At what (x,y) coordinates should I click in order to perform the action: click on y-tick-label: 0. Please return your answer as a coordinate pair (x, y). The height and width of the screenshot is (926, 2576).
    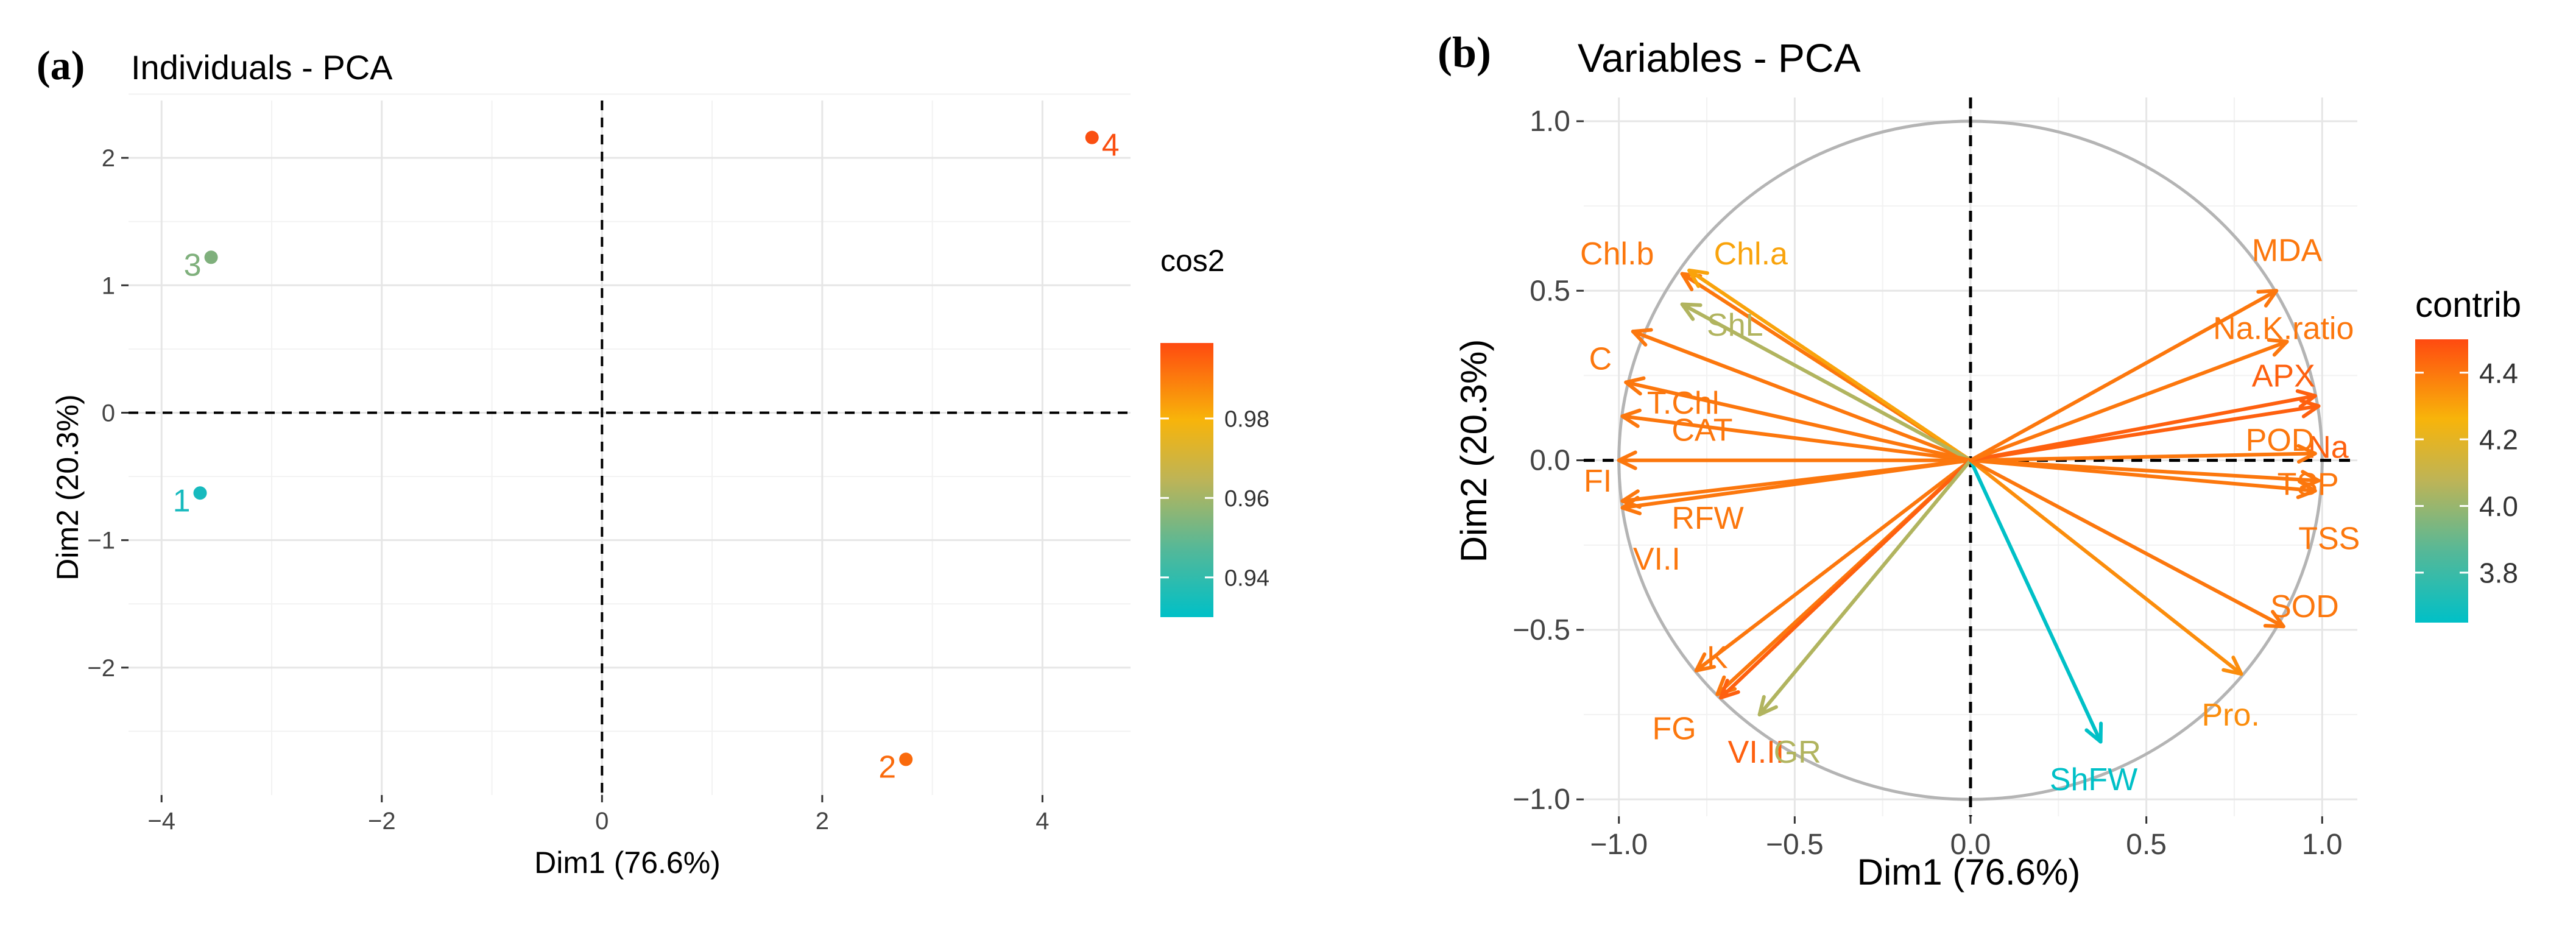
    Looking at the image, I should click on (108, 413).